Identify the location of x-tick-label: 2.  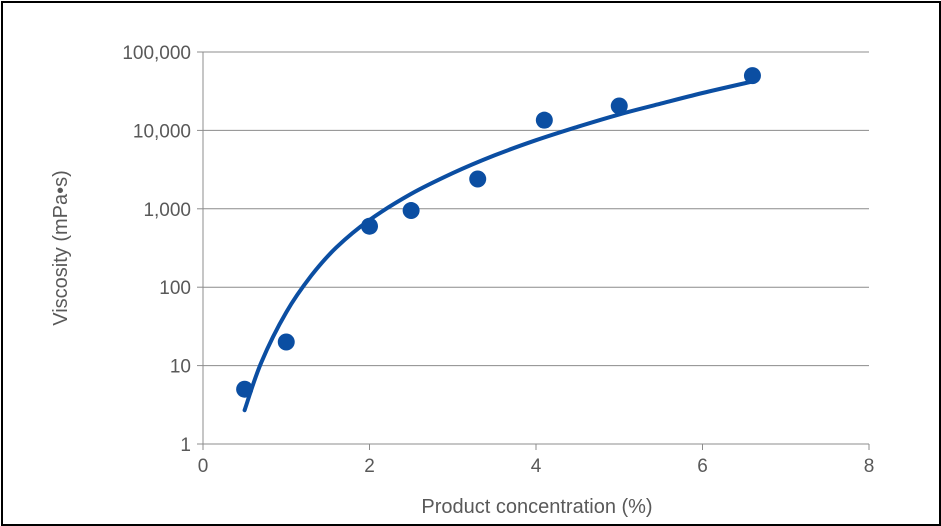
(369, 466).